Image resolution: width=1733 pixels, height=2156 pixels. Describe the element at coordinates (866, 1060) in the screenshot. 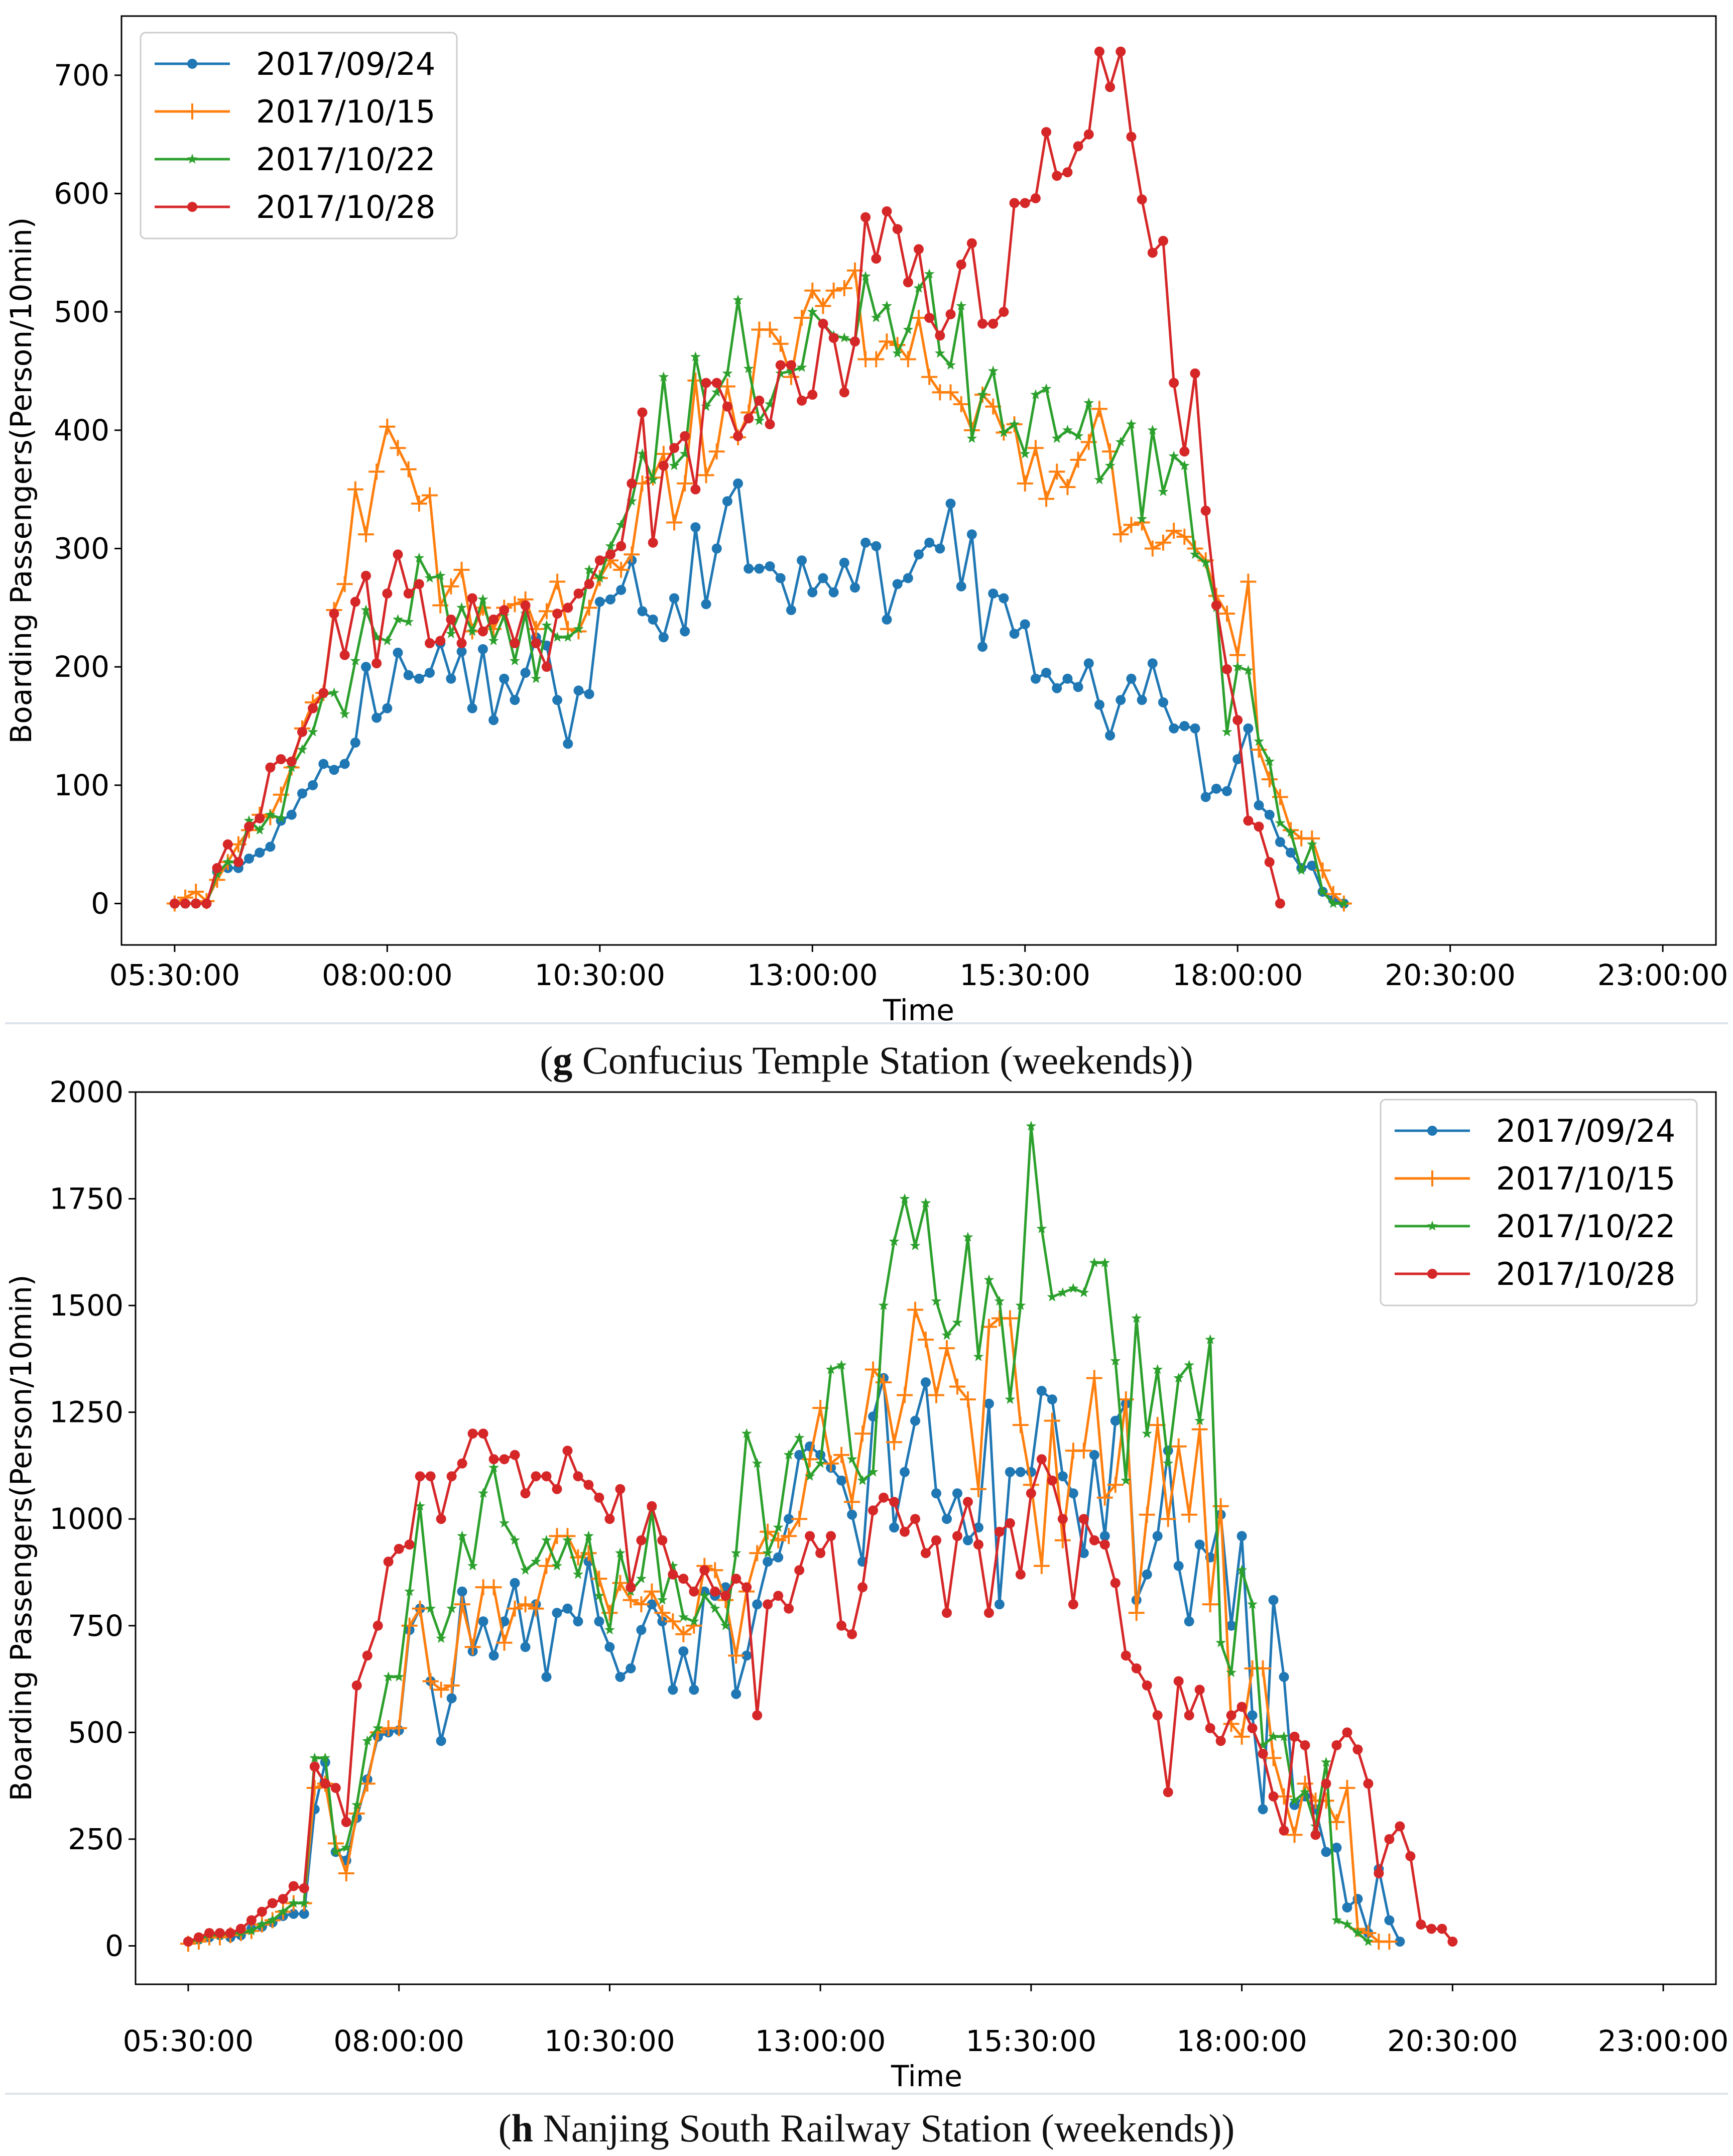

I see `caption-g: (g Confucius Temple Station (weekends))` at that location.